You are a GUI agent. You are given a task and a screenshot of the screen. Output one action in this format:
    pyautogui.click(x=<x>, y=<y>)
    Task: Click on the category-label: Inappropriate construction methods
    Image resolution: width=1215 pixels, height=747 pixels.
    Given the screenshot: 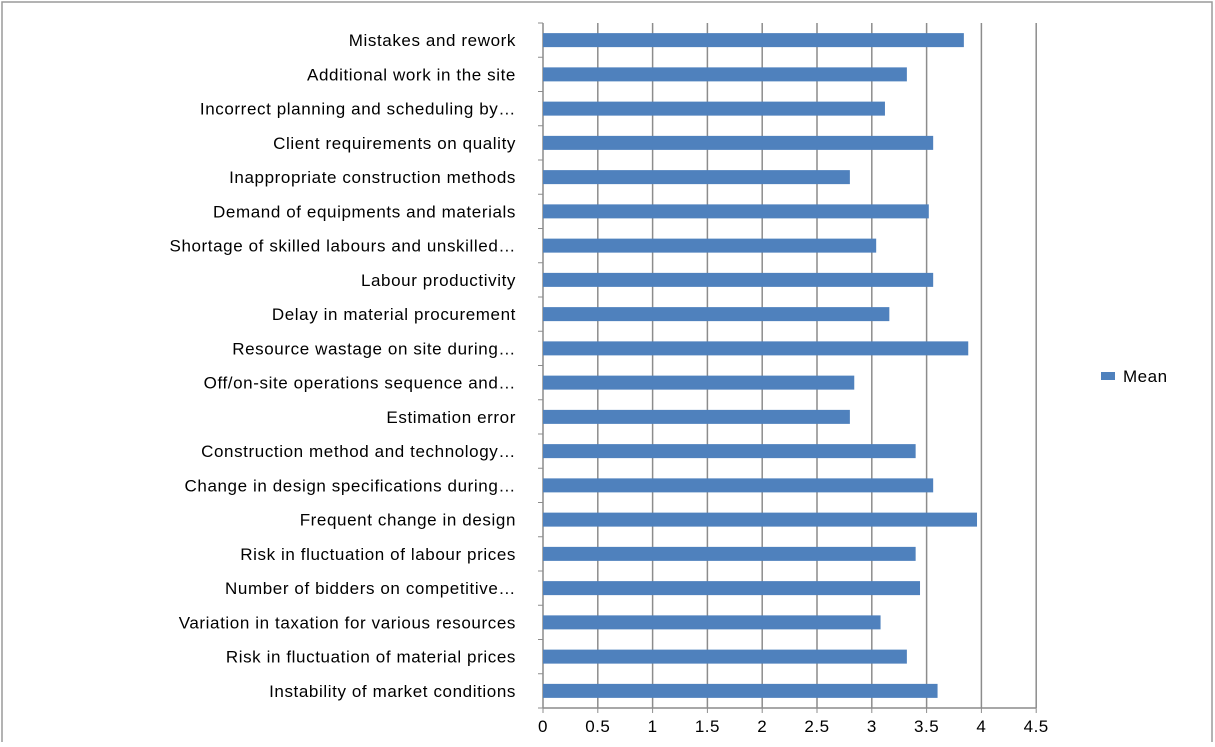 What is the action you would take?
    pyautogui.click(x=372, y=177)
    